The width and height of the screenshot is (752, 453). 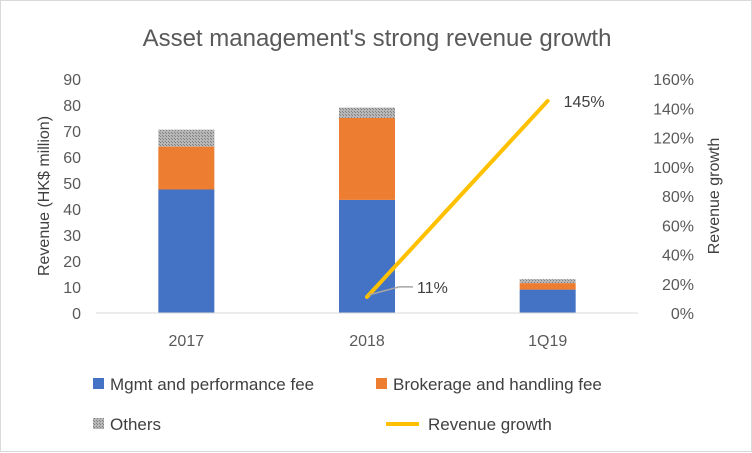 I want to click on x-axis-ticks: 2017 2018 1Q19, so click(x=368, y=341).